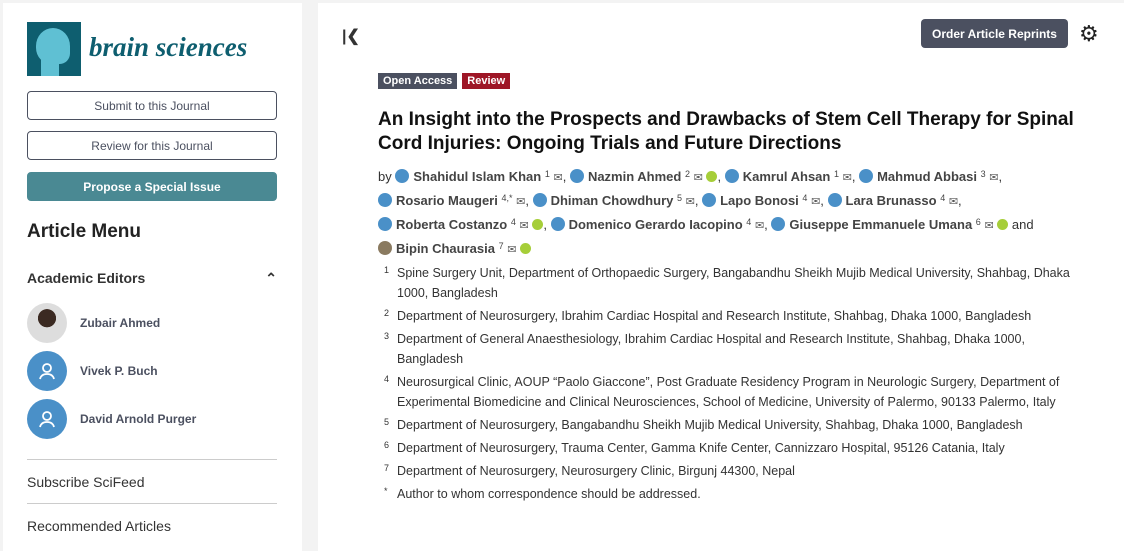 The image size is (1124, 551). I want to click on author-link: Bipin Chaurasia 7 ✉, so click(455, 248).